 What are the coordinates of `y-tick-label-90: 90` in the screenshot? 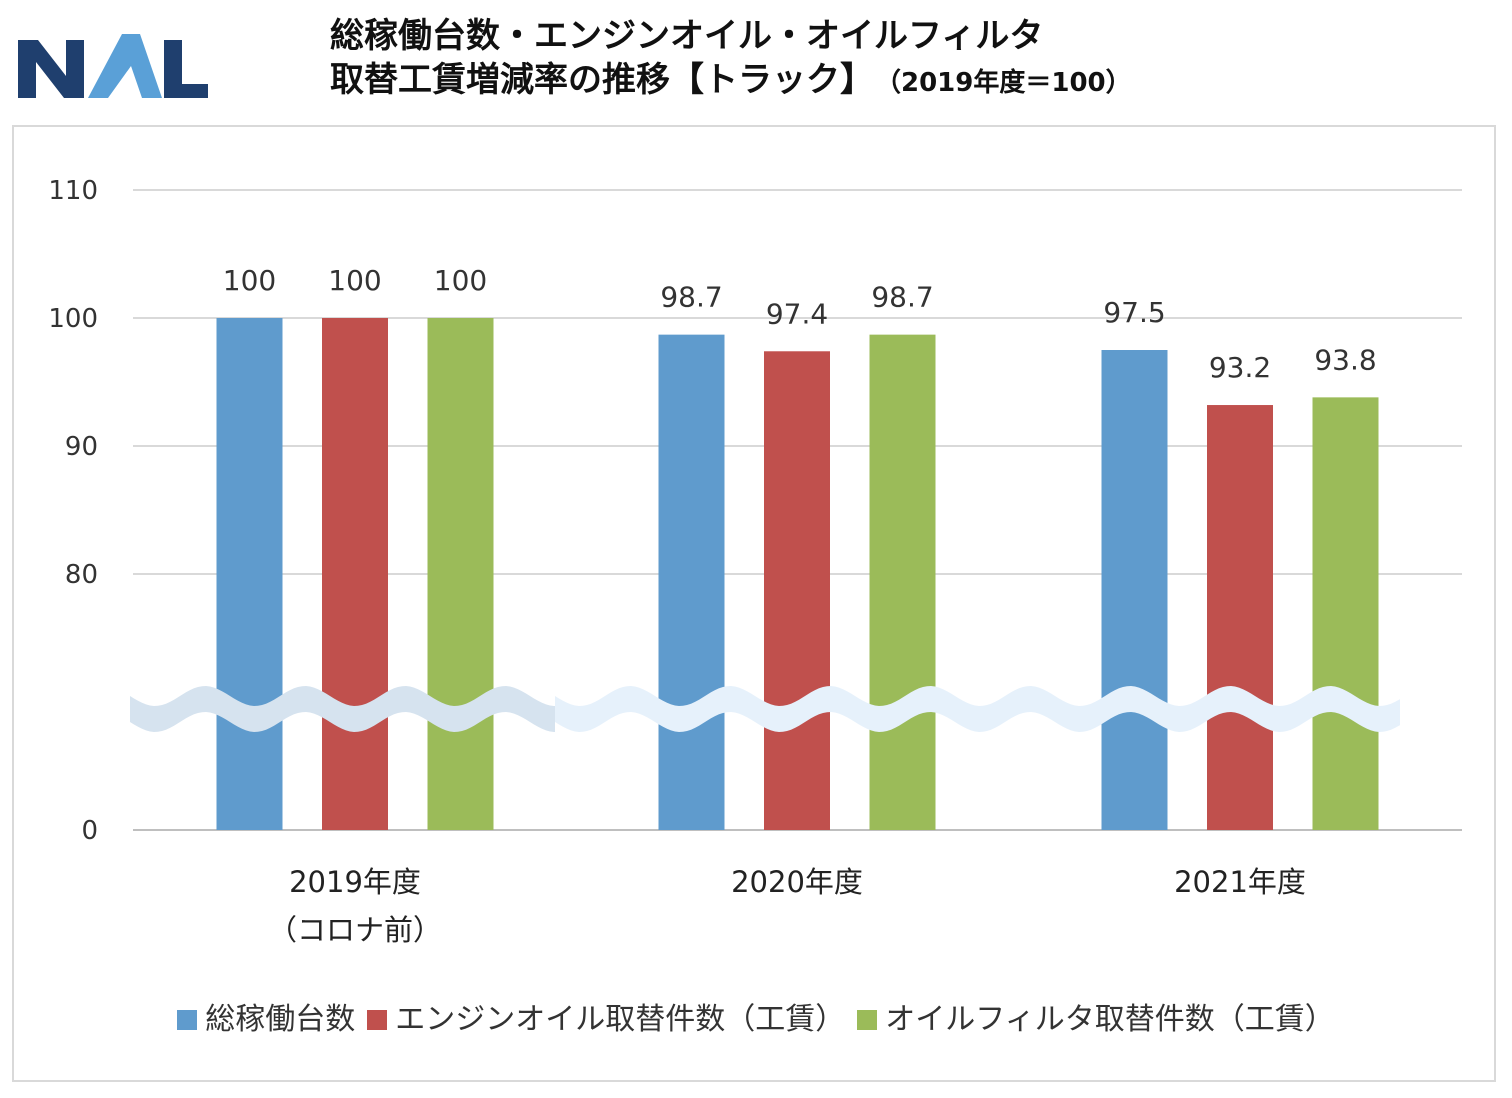 It's located at (81, 447).